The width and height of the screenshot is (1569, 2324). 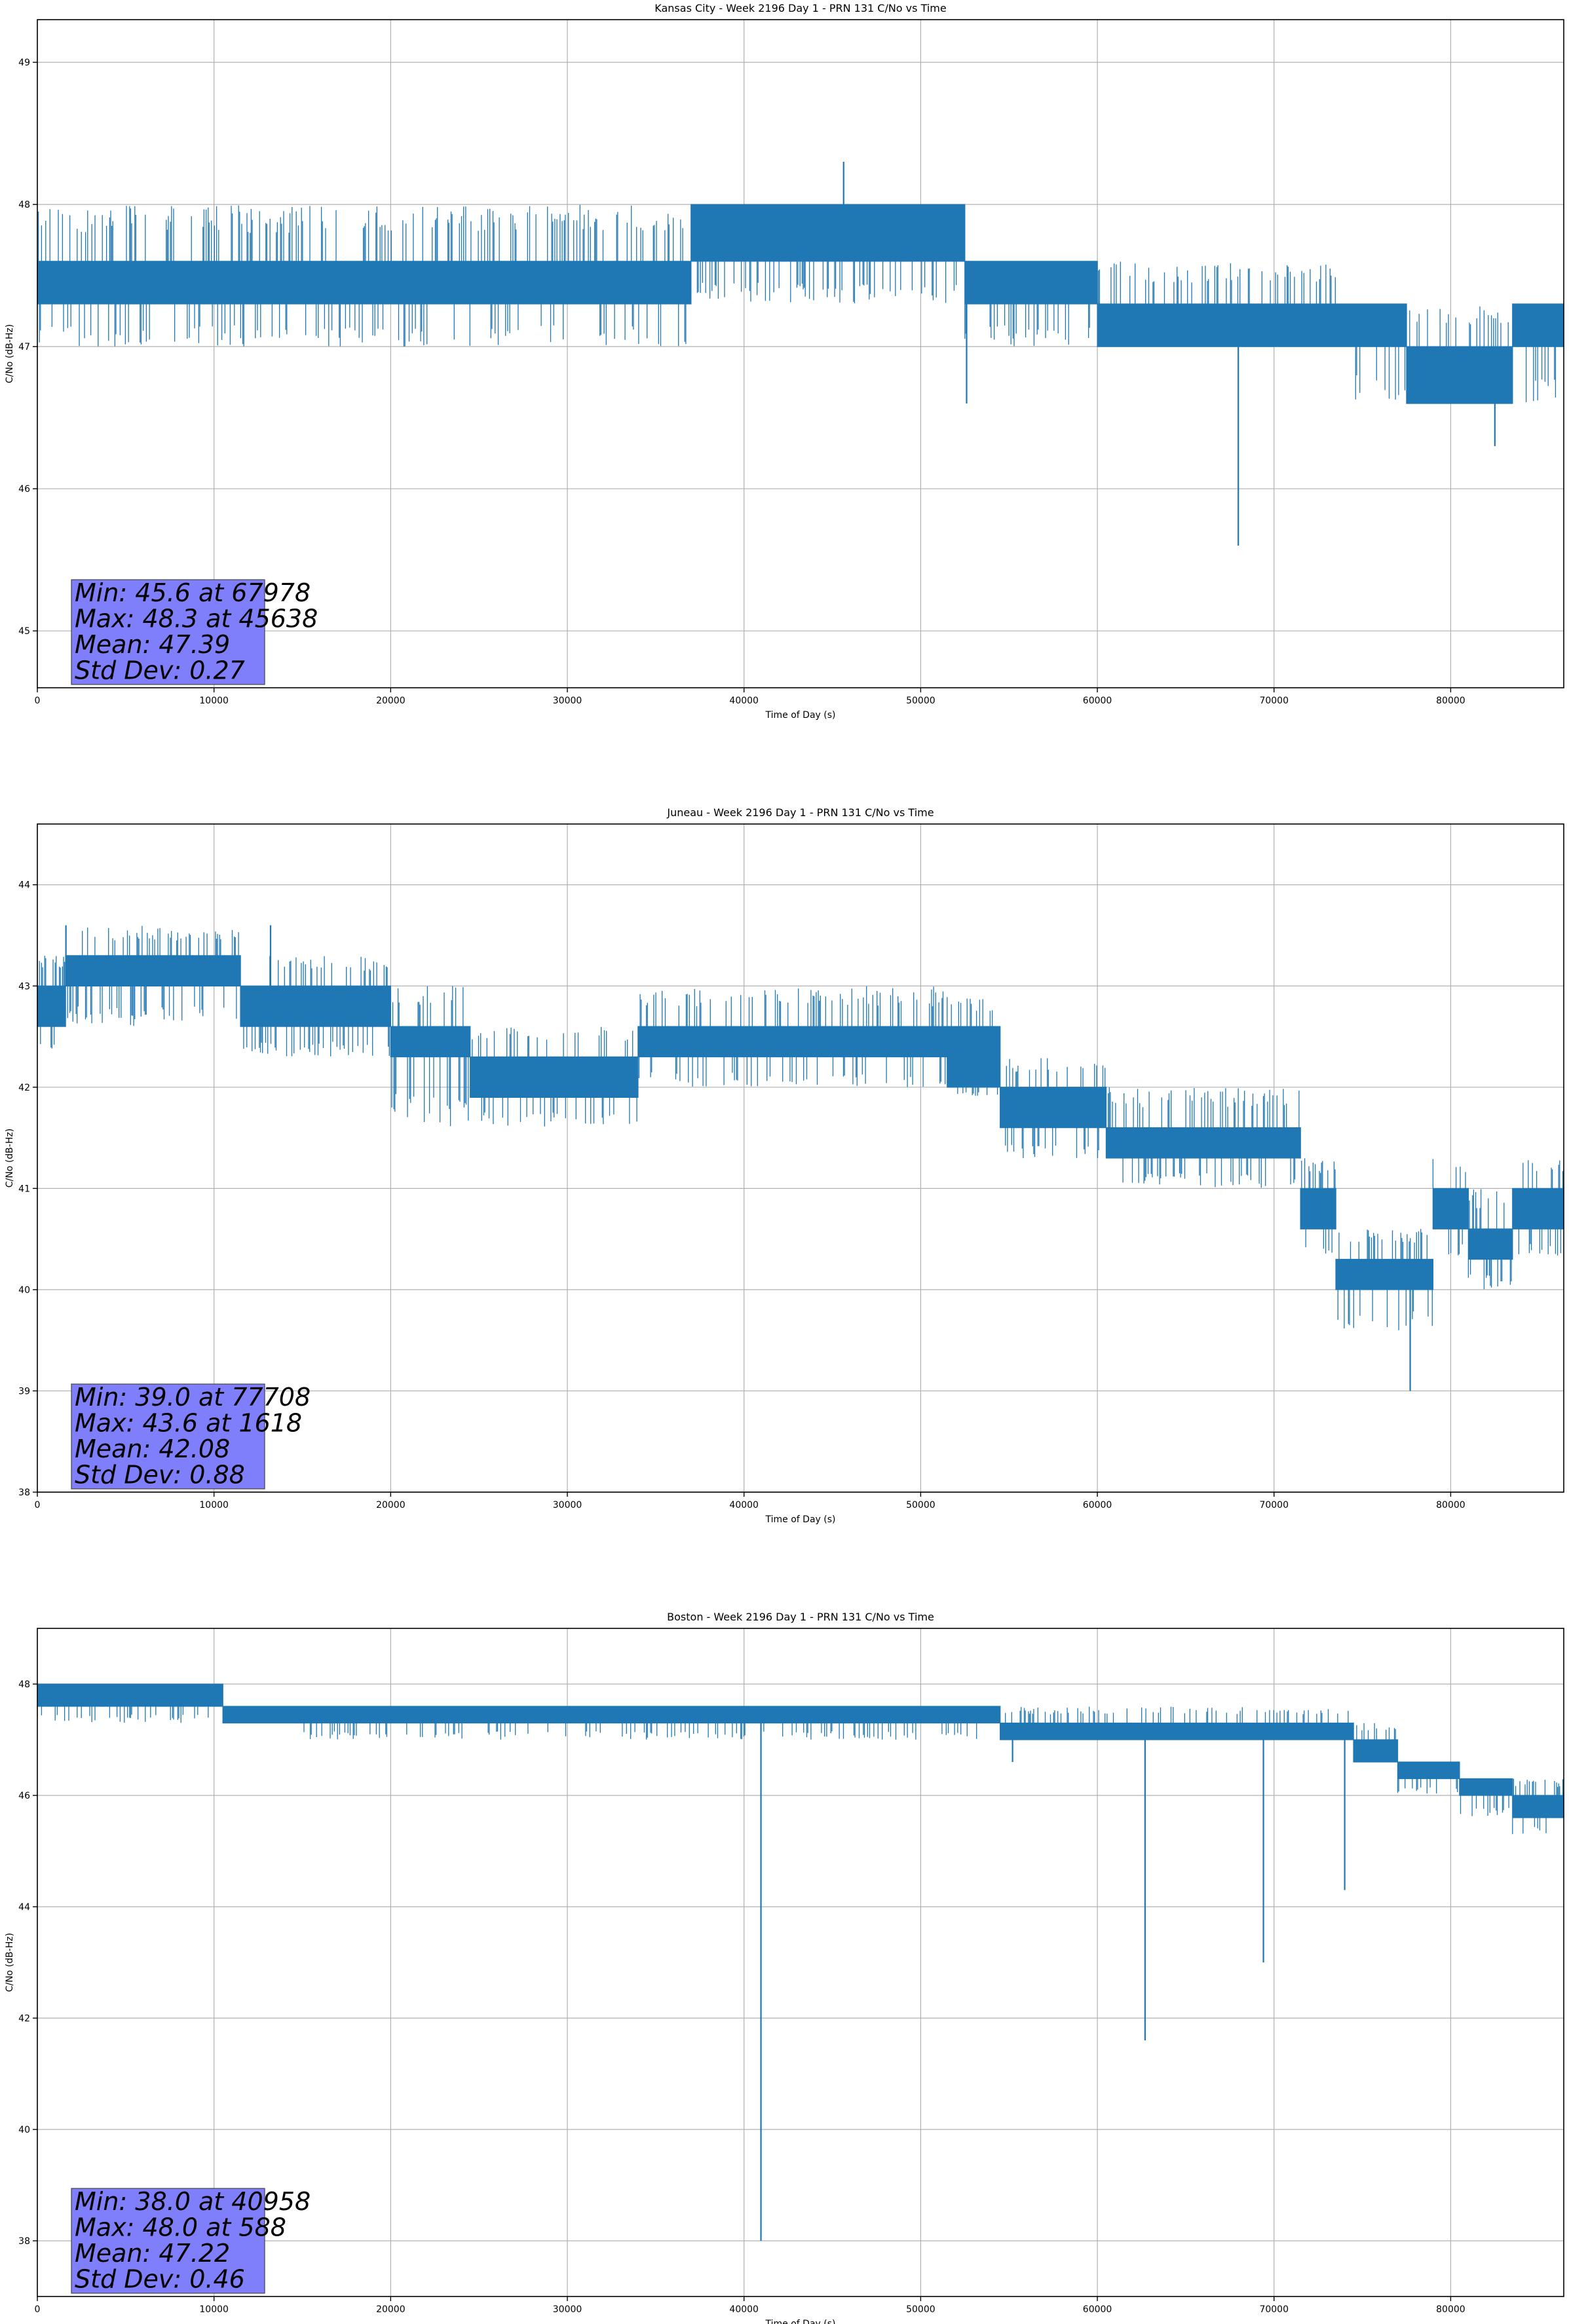 What do you see at coordinates (152, 644) in the screenshot?
I see `stats-line: Mean: 47.39` at bounding box center [152, 644].